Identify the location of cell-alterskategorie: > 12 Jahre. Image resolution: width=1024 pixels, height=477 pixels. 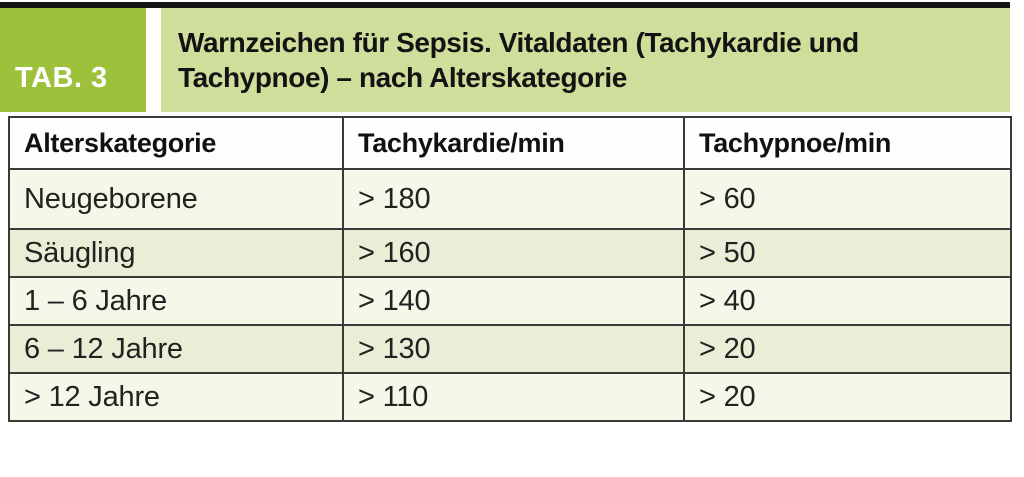
(176, 397).